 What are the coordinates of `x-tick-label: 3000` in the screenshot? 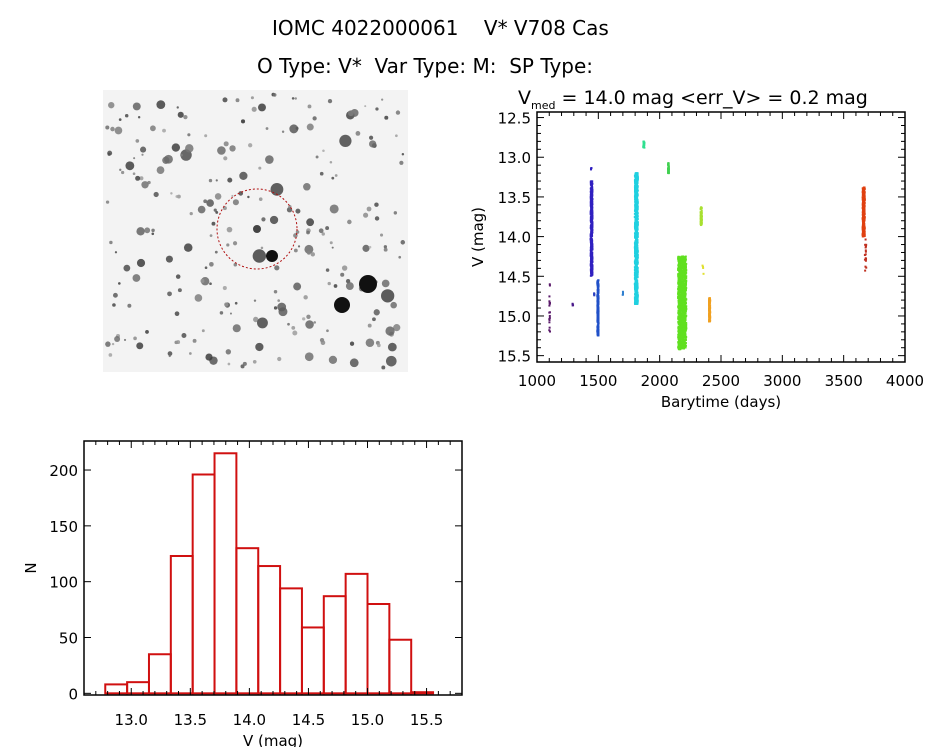 It's located at (782, 381).